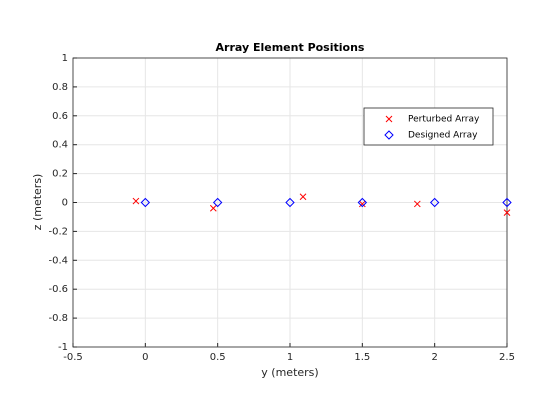 This screenshot has width=560, height=420. I want to click on legend-label: Designed Array, so click(443, 136).